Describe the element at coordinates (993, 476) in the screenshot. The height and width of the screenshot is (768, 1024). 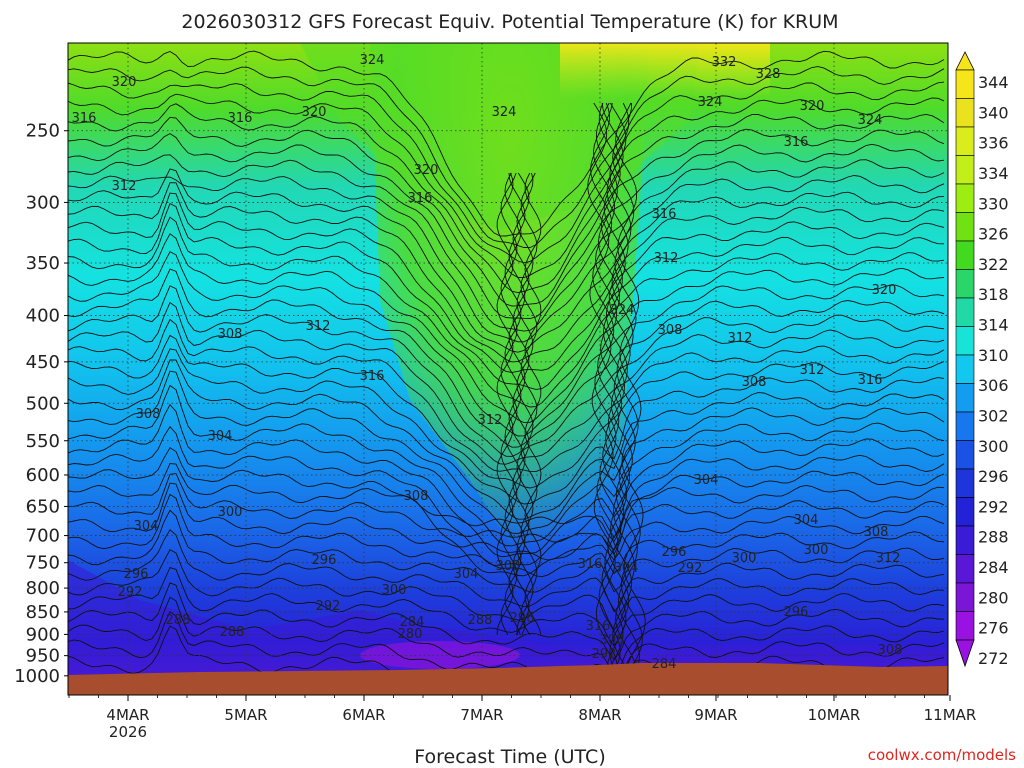
I see `colorbar-label: 296` at that location.